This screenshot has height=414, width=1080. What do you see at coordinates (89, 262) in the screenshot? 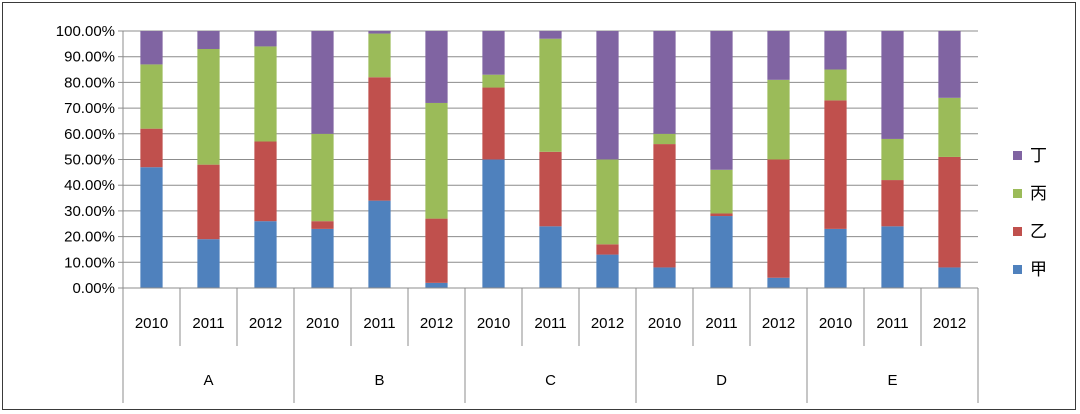
I see `y-tick-label: 10.00%` at bounding box center [89, 262].